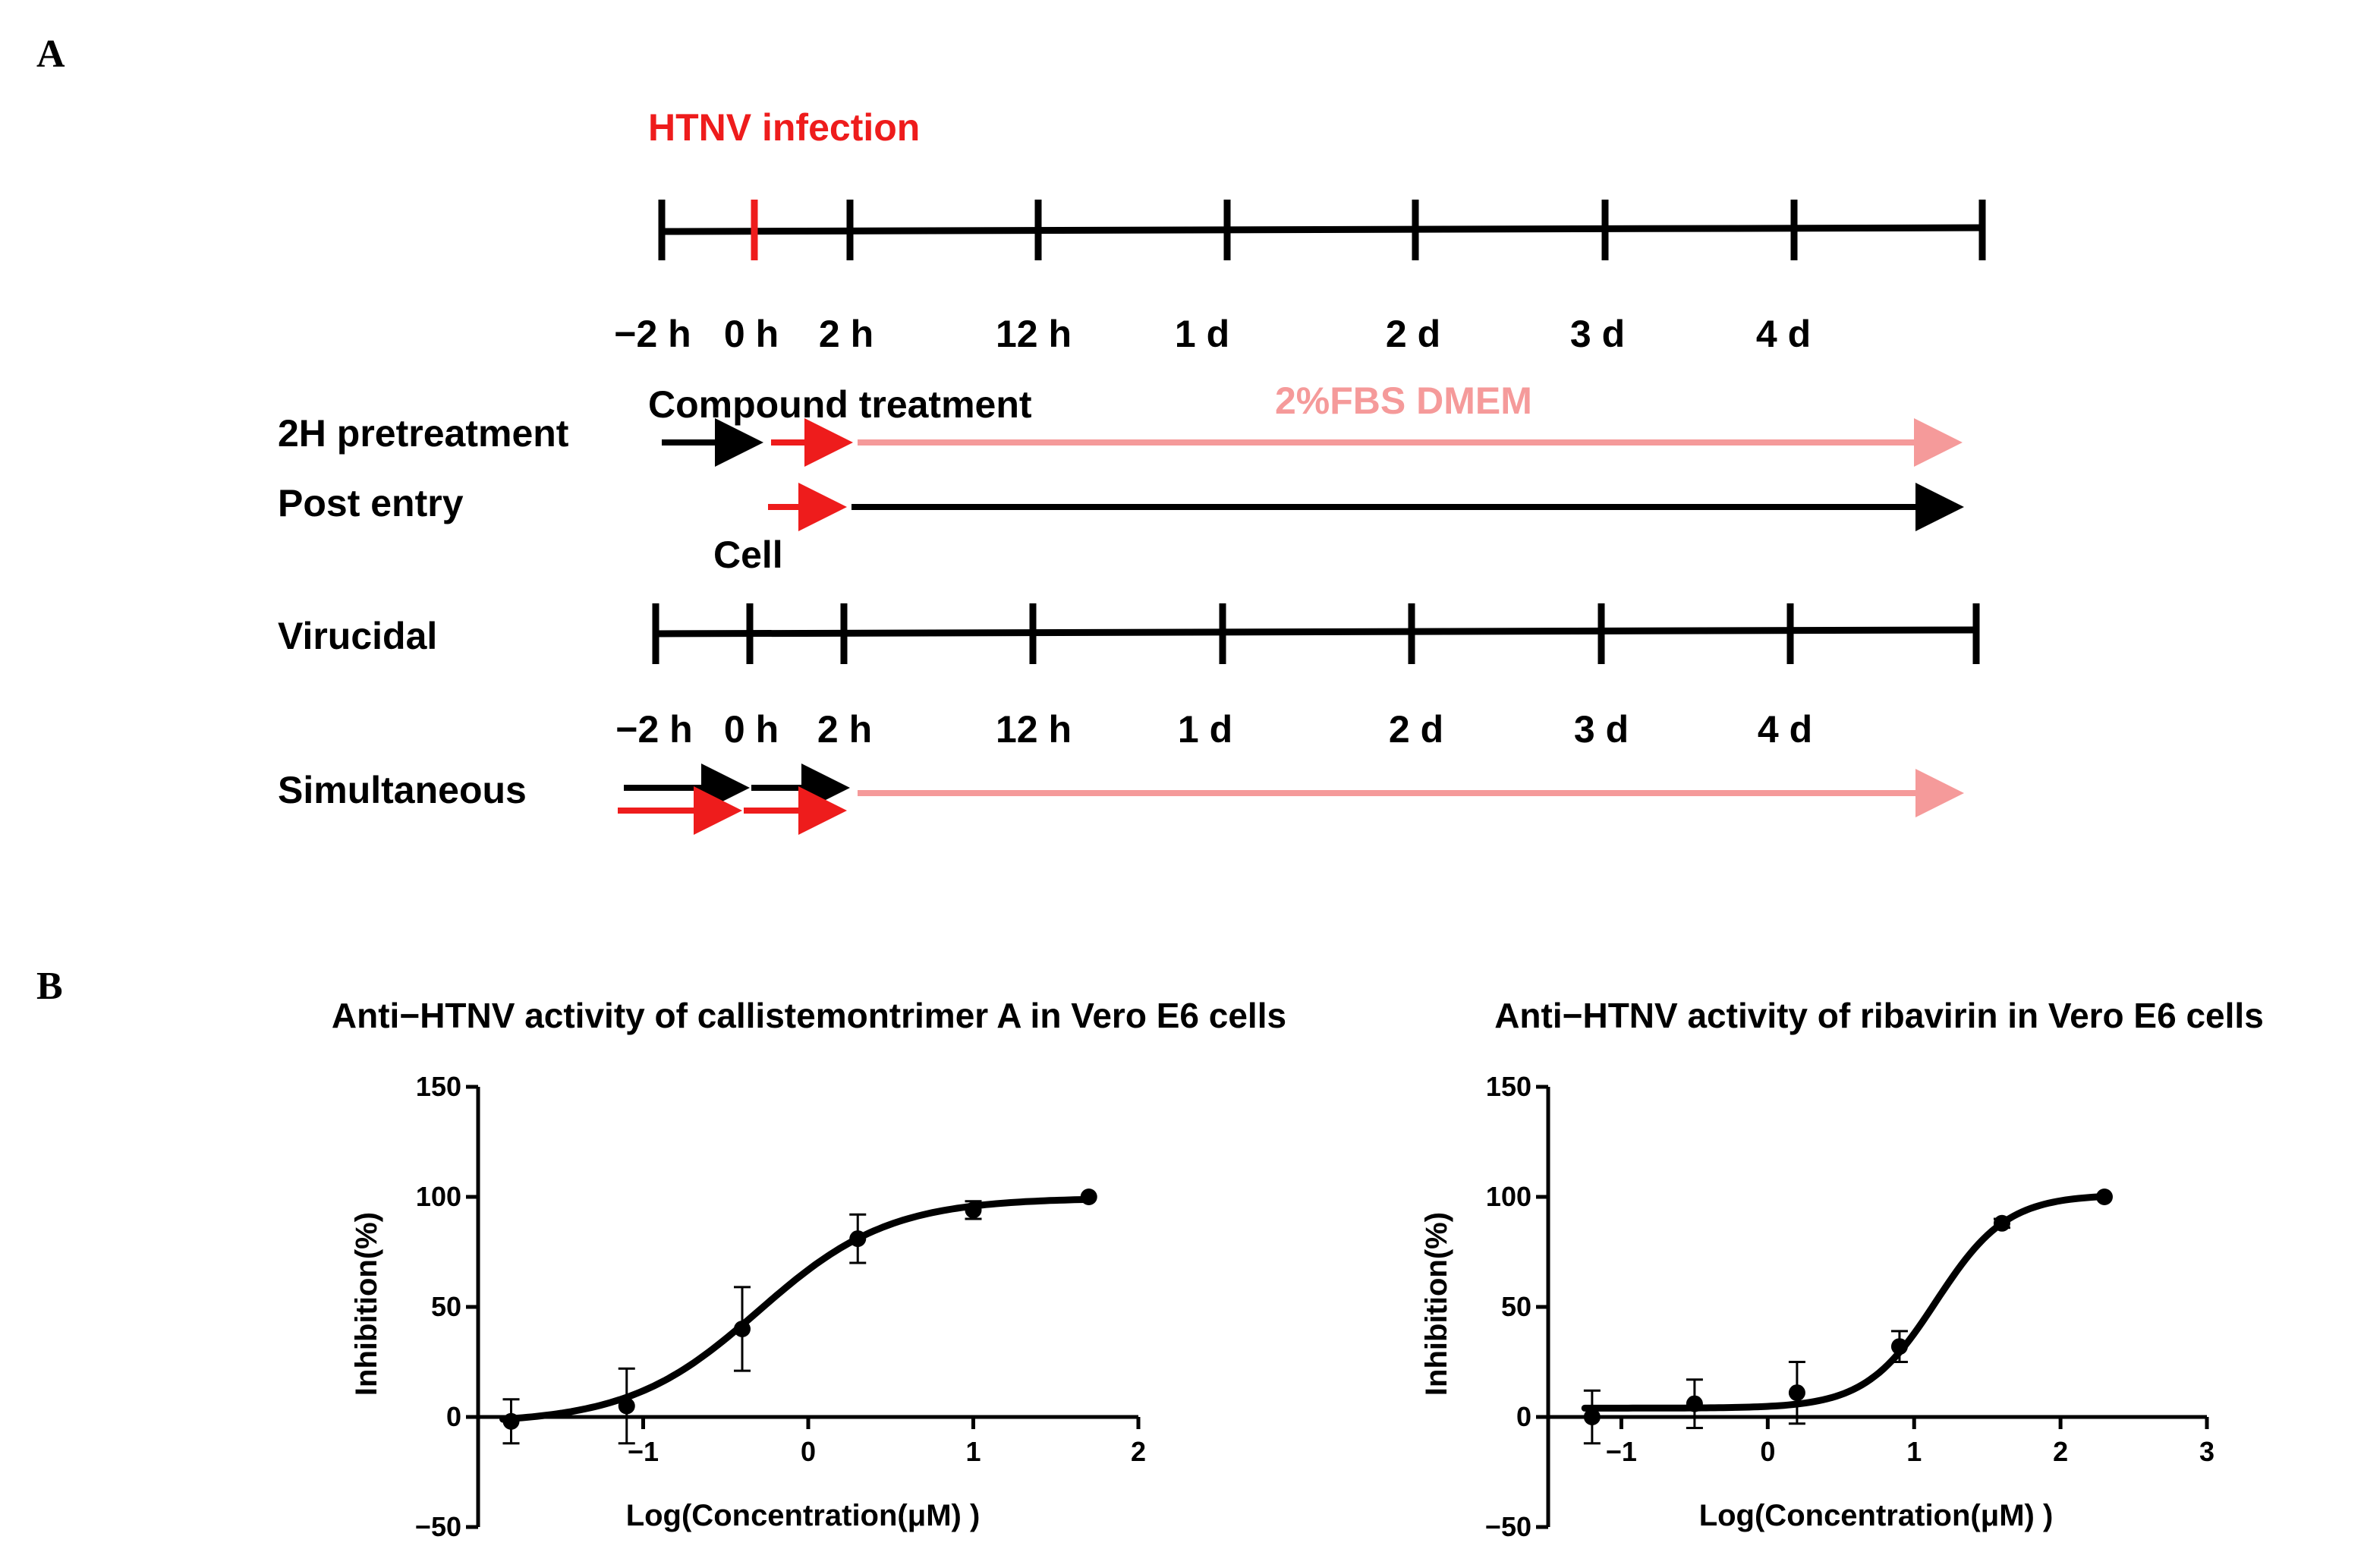 Image resolution: width=2364 pixels, height=1568 pixels. What do you see at coordinates (784, 127) in the screenshot?
I see `infection-label: HTNV infection` at bounding box center [784, 127].